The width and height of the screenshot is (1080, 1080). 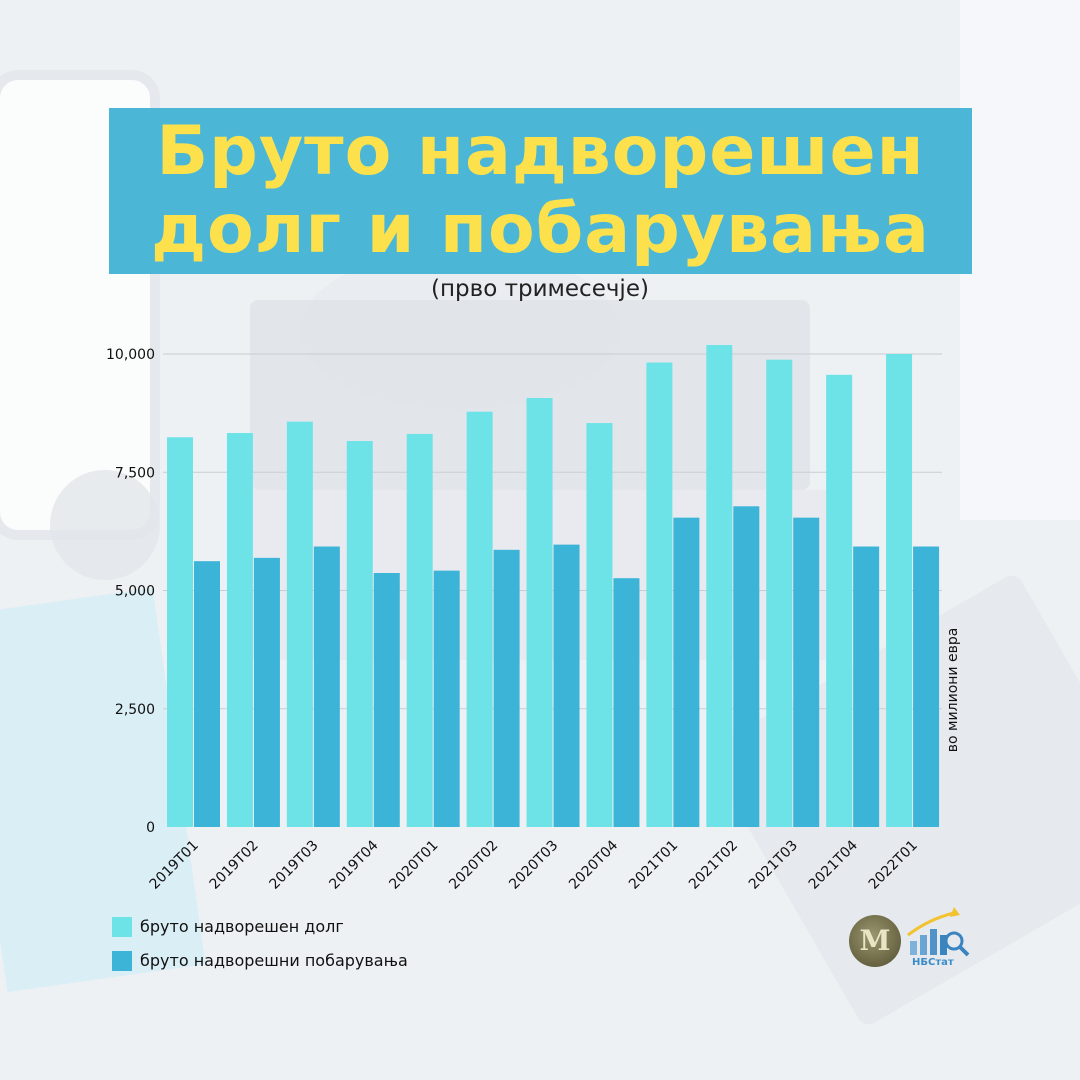 I want to click on background-papers, so click(x=1020, y=260).